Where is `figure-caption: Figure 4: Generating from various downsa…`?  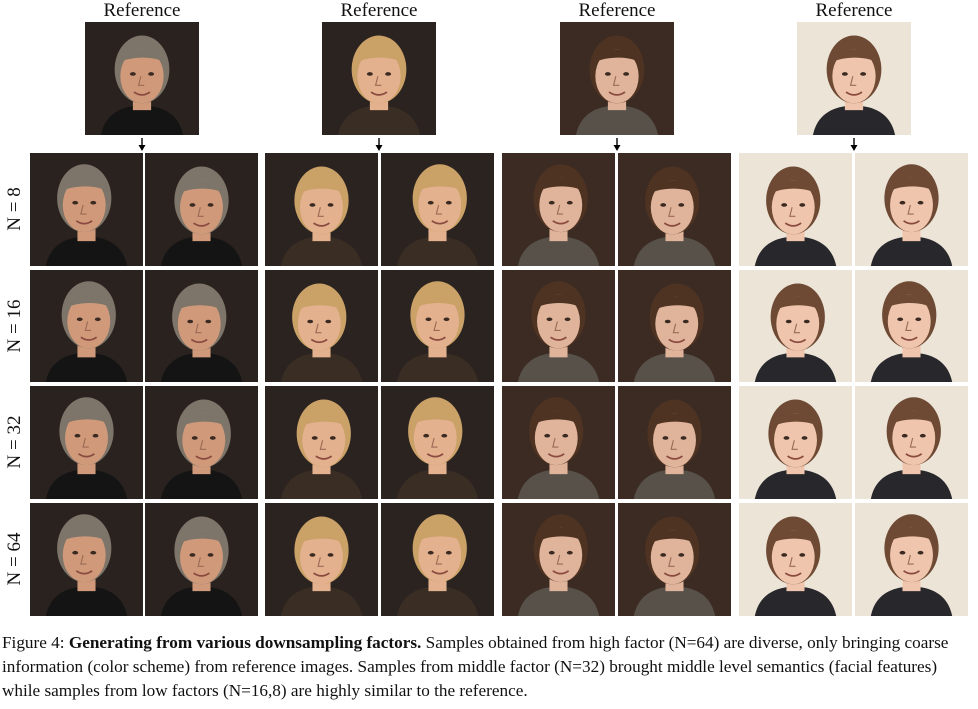
figure-caption: Figure 4: Generating from various downsa… is located at coordinates (488, 667).